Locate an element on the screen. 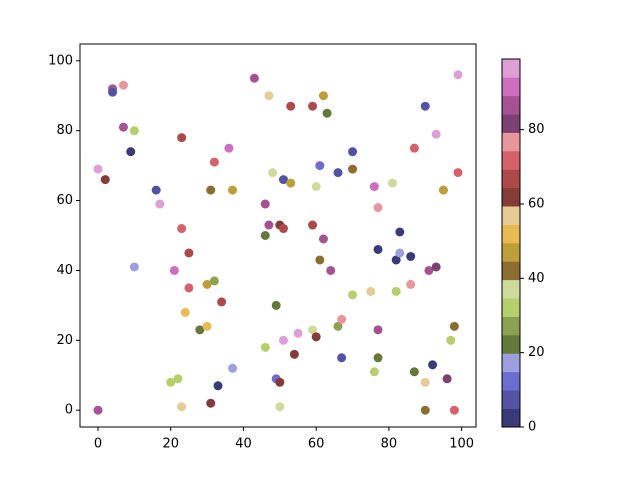  colorbar-tick-label: 80 is located at coordinates (536, 129).